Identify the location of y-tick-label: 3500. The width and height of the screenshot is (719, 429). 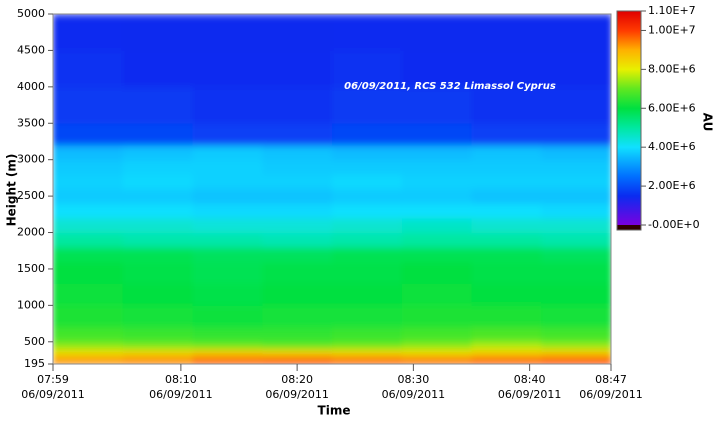
(31, 122).